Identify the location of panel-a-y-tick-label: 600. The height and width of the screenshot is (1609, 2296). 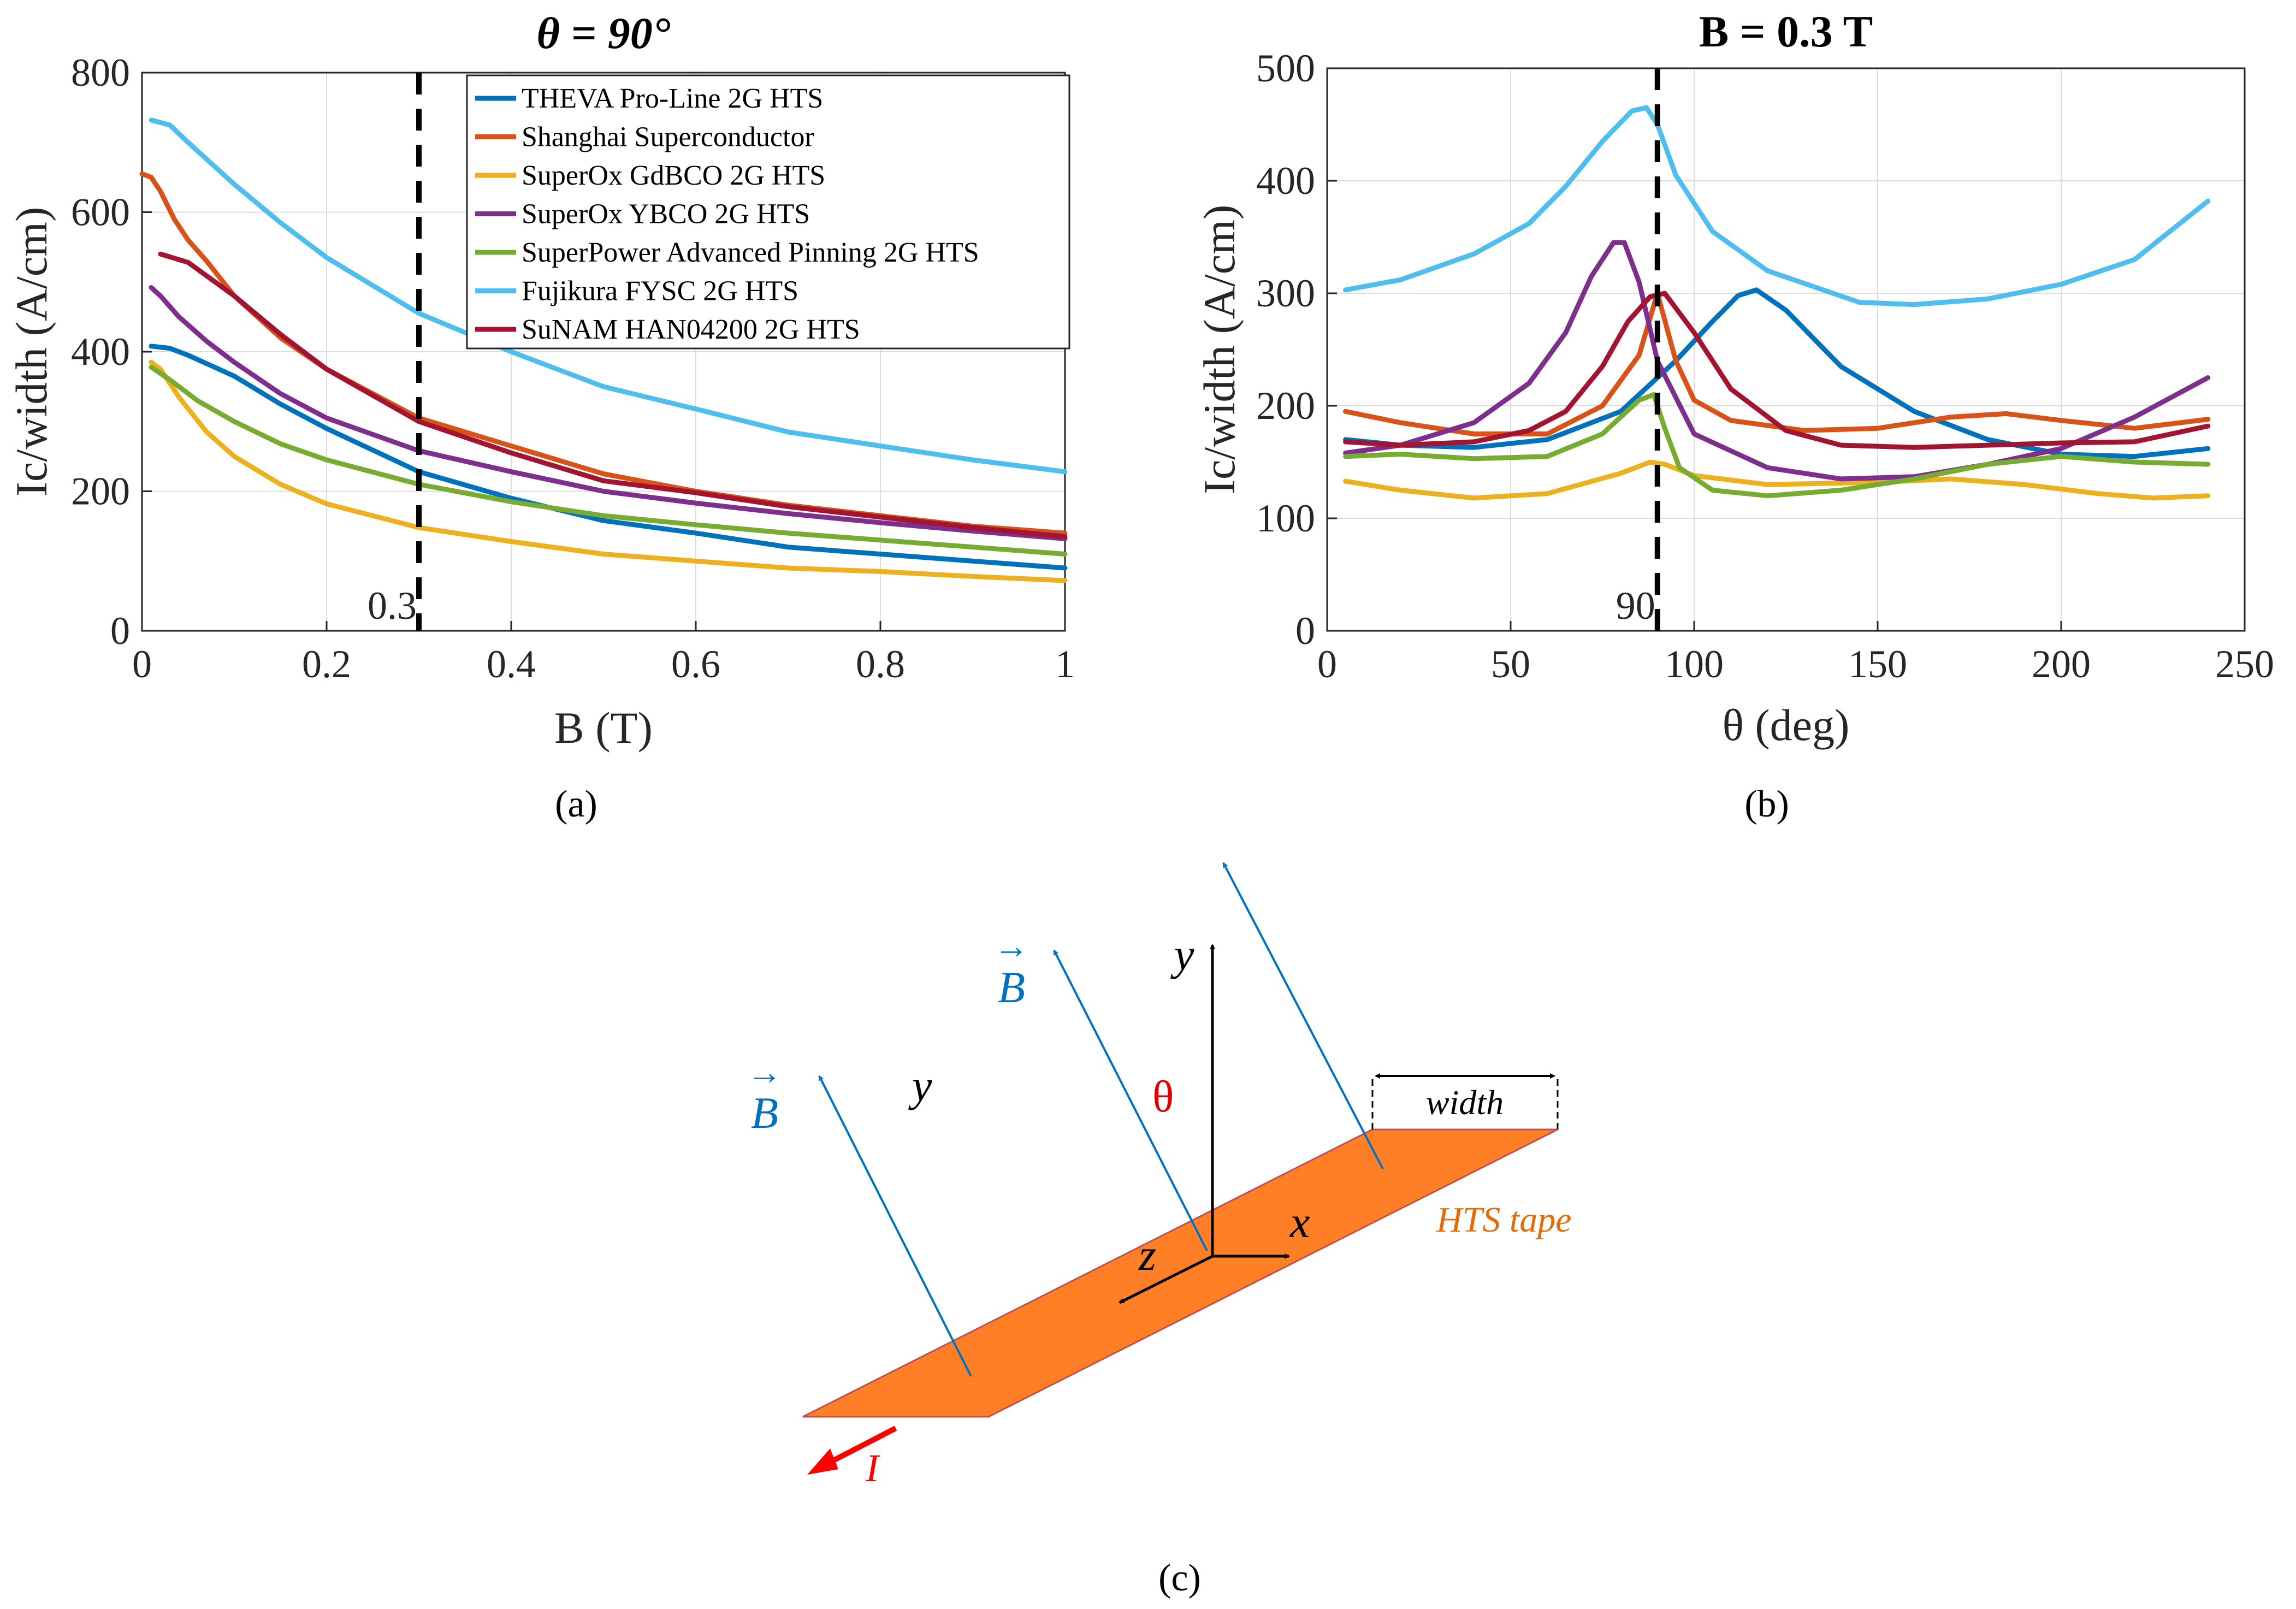
(100, 212).